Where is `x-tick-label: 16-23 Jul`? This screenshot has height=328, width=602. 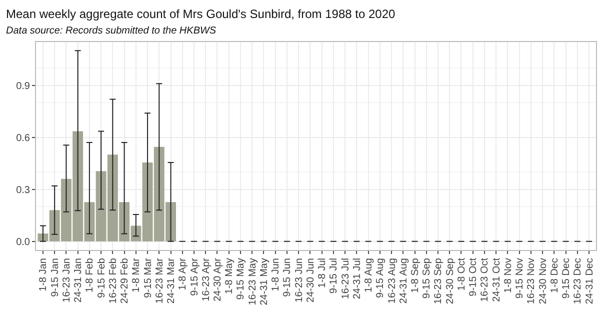 x-tick-label: 16-23 Jul is located at coordinates (346, 279).